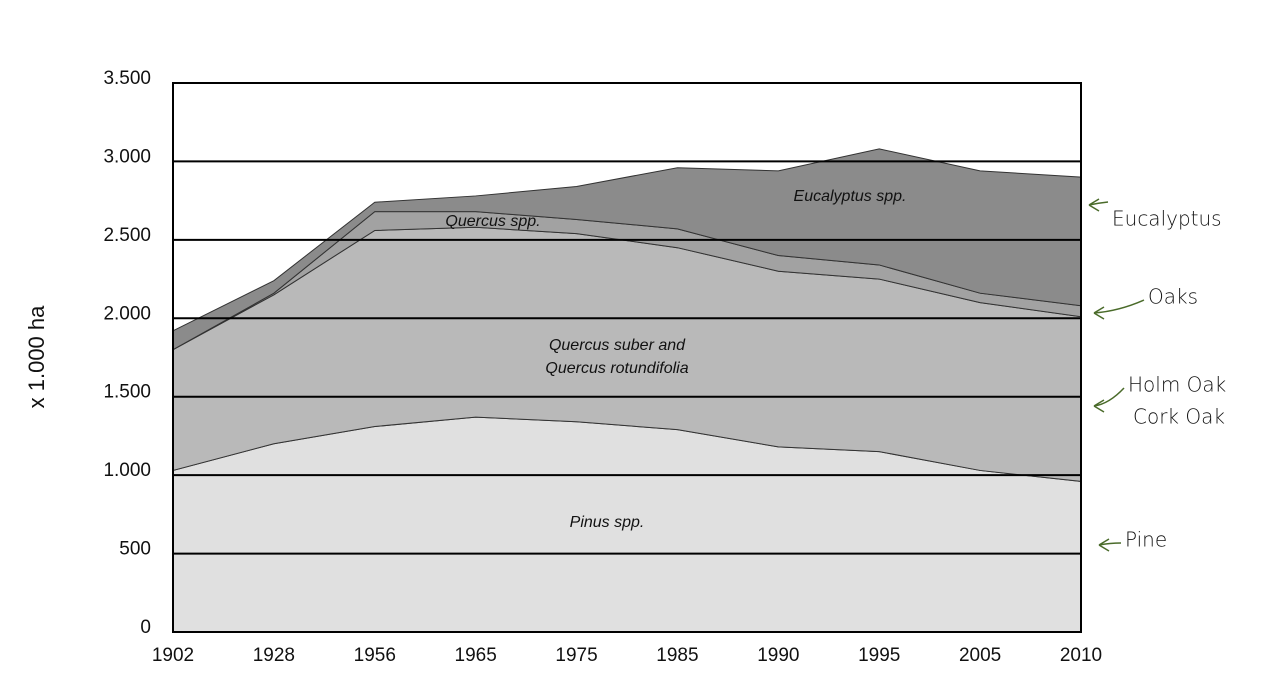  What do you see at coordinates (274, 655) in the screenshot?
I see `x-tick-label: 1928` at bounding box center [274, 655].